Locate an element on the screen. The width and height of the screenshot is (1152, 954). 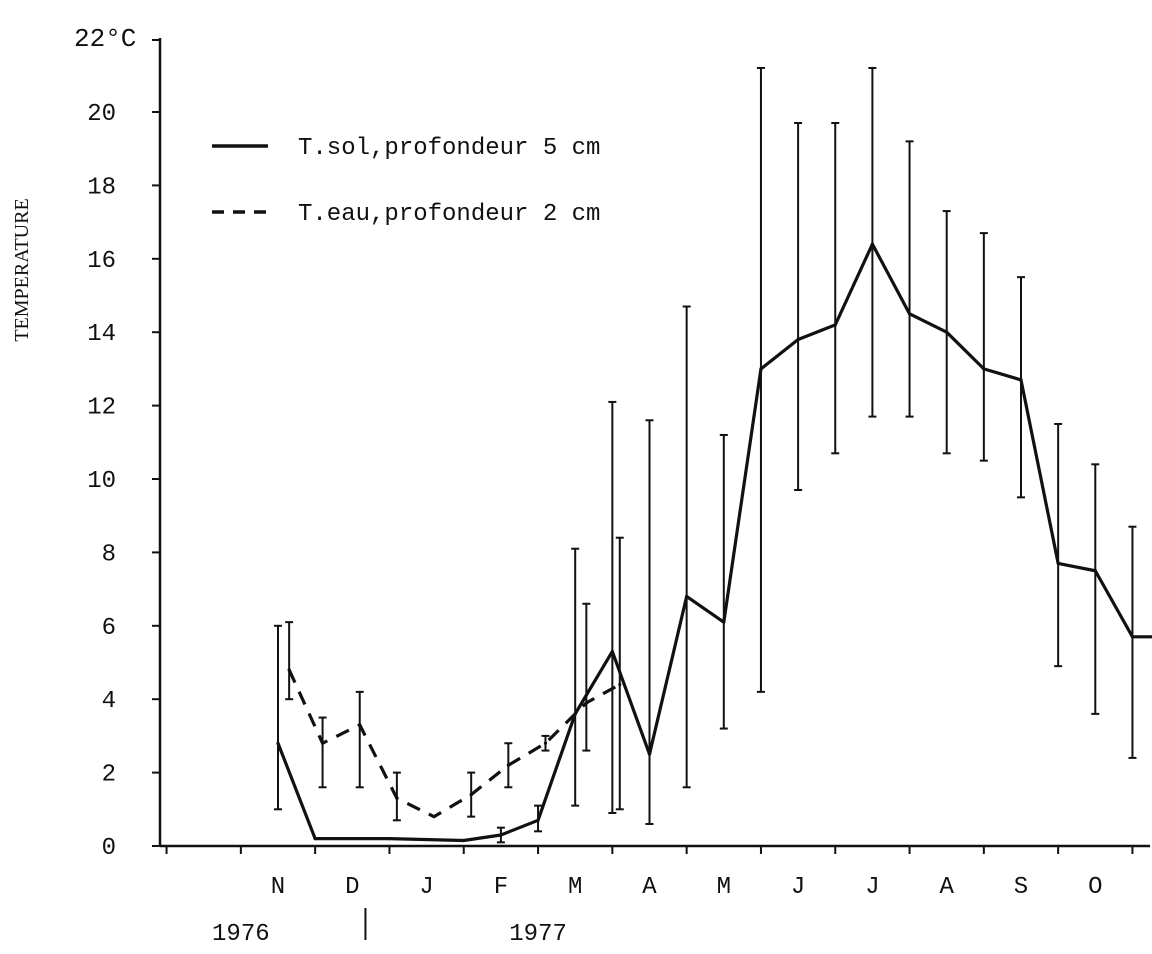
y-tick-label: 8 is located at coordinates (109, 554).